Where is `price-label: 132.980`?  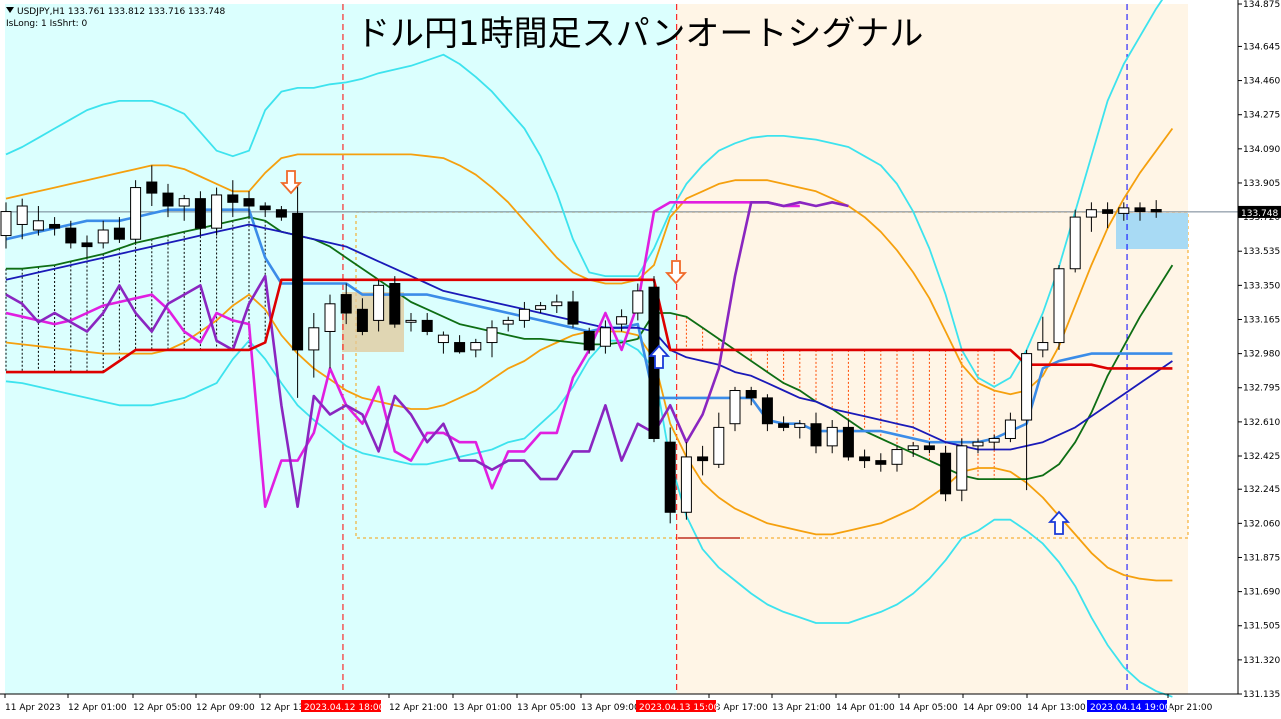
price-label: 132.980 is located at coordinates (1261, 355).